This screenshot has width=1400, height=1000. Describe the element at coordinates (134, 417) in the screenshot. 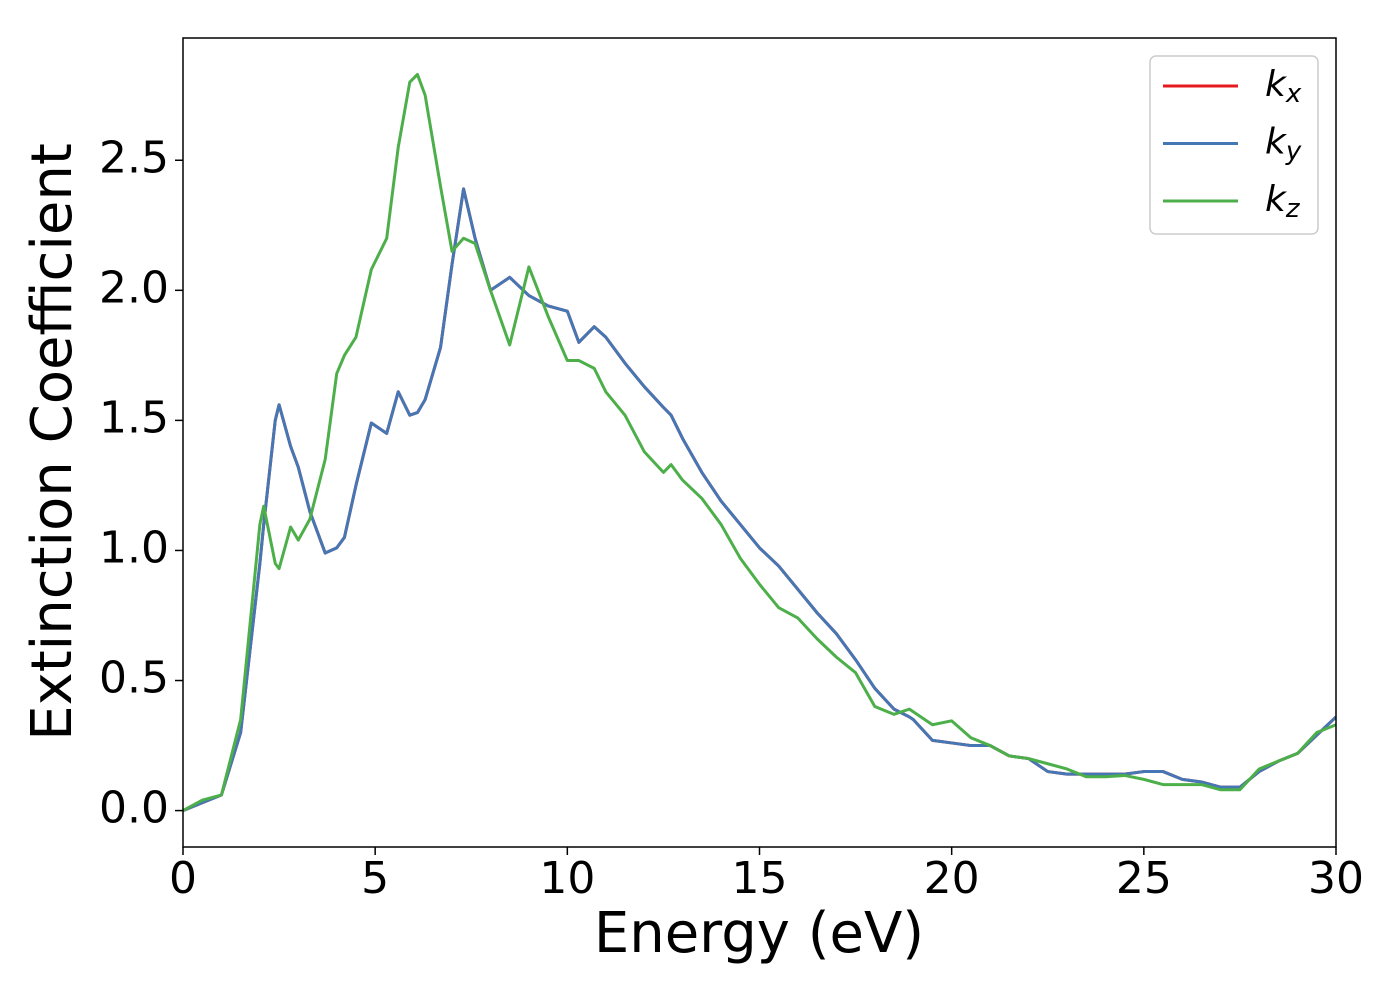

I see `y-tick-label: 1.5` at that location.